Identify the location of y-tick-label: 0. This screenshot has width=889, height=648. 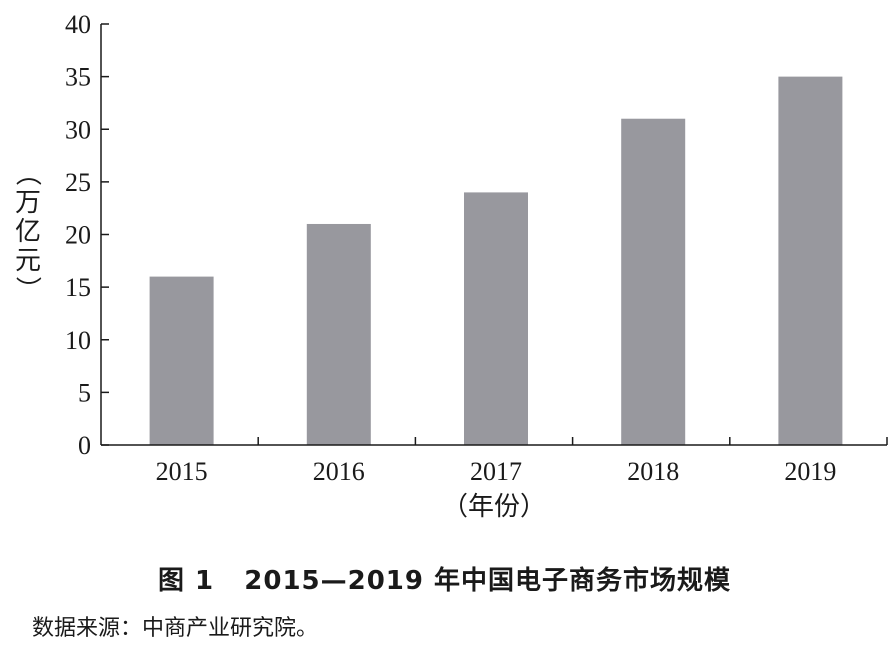
(84, 445).